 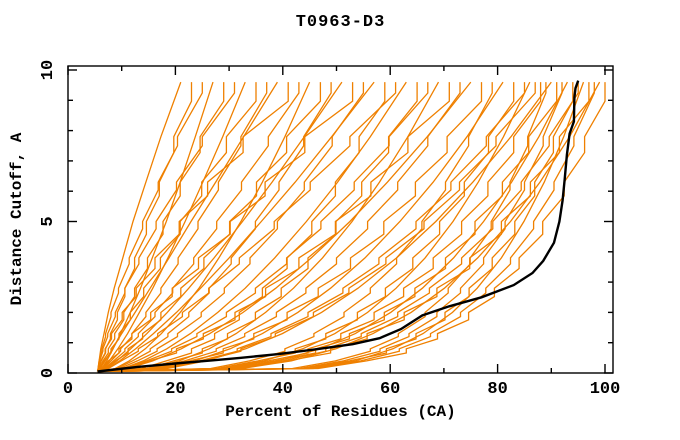 I want to click on x-tick-label: 40, so click(x=283, y=389).